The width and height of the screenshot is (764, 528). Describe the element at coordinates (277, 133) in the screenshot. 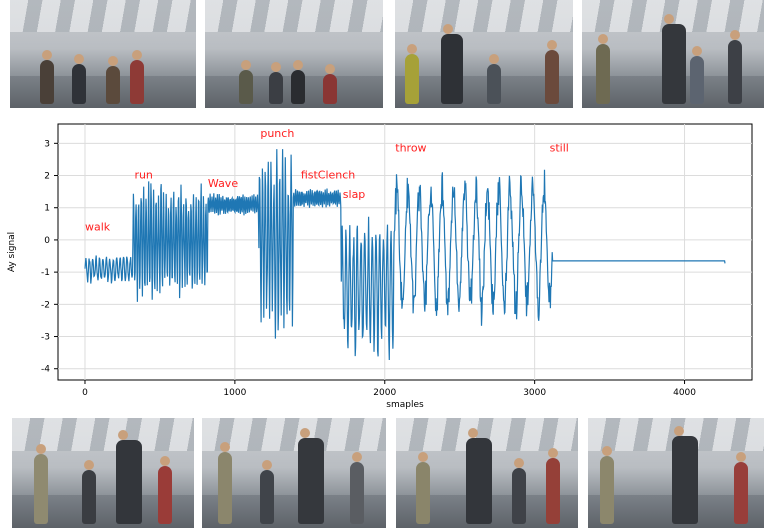

I see `activity-label-punch: punch` at that location.